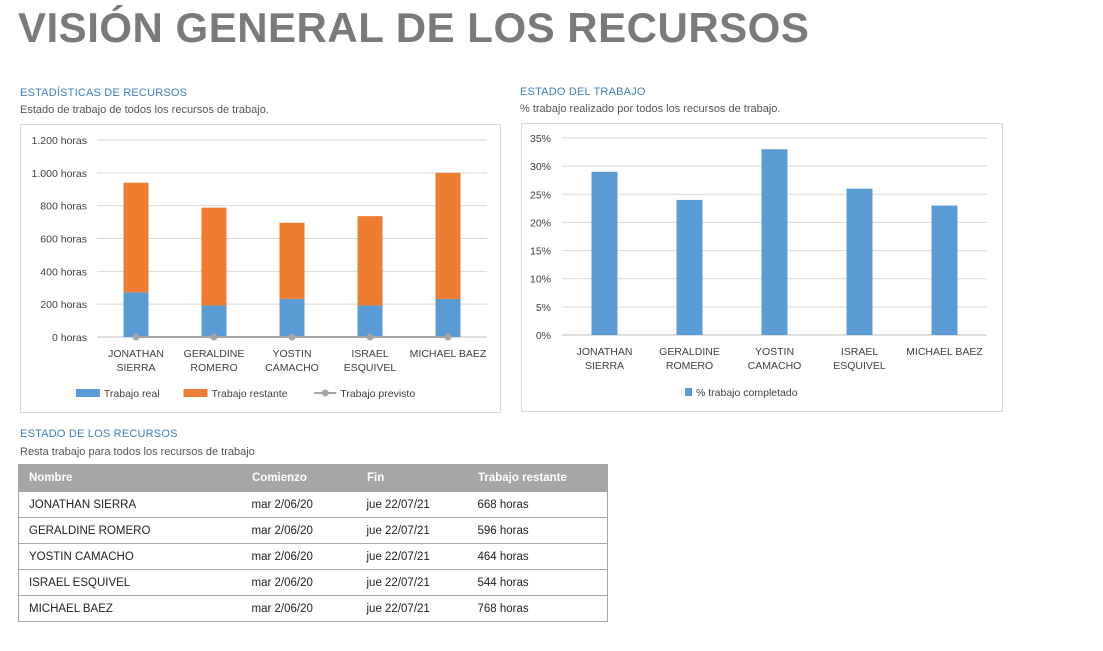  Describe the element at coordinates (99, 434) in the screenshot. I see `resource-status-title: ESTADO DE LOS RECURSOS` at that location.